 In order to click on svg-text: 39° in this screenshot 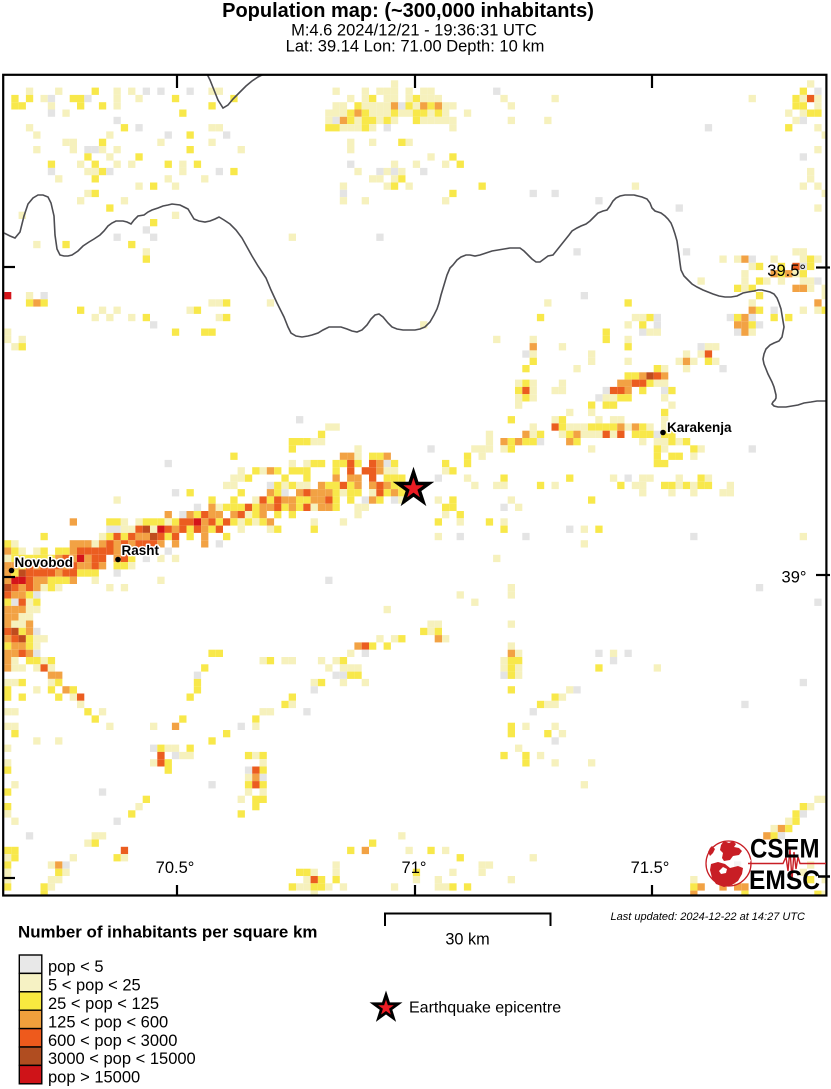, I will do `click(794, 578)`.